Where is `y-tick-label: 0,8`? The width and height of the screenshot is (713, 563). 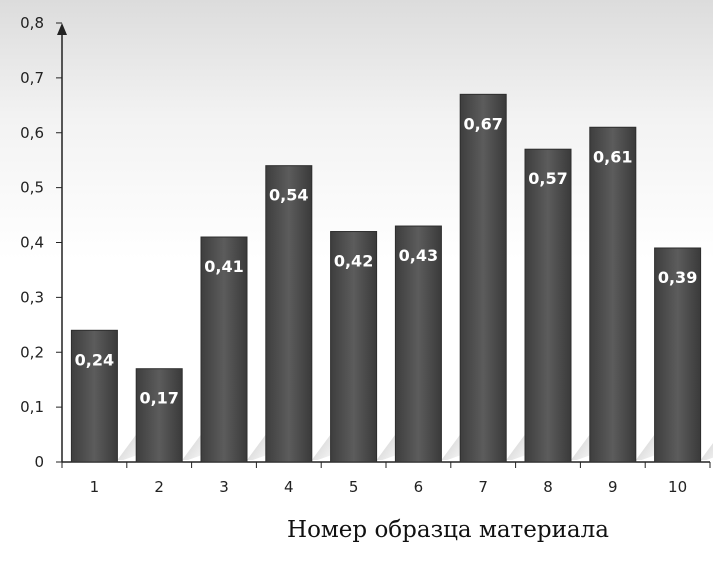 y-tick-label: 0,8 is located at coordinates (32, 23).